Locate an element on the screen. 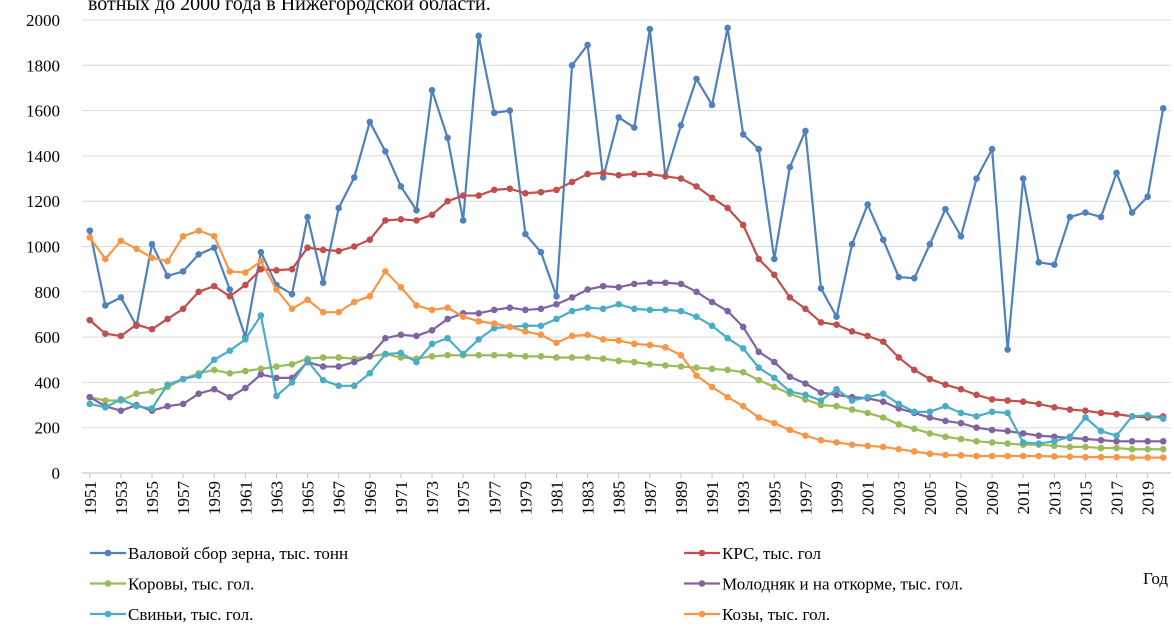 Image resolution: width=1174 pixels, height=626 pixels. y-tick-label: 600 is located at coordinates (48, 337).